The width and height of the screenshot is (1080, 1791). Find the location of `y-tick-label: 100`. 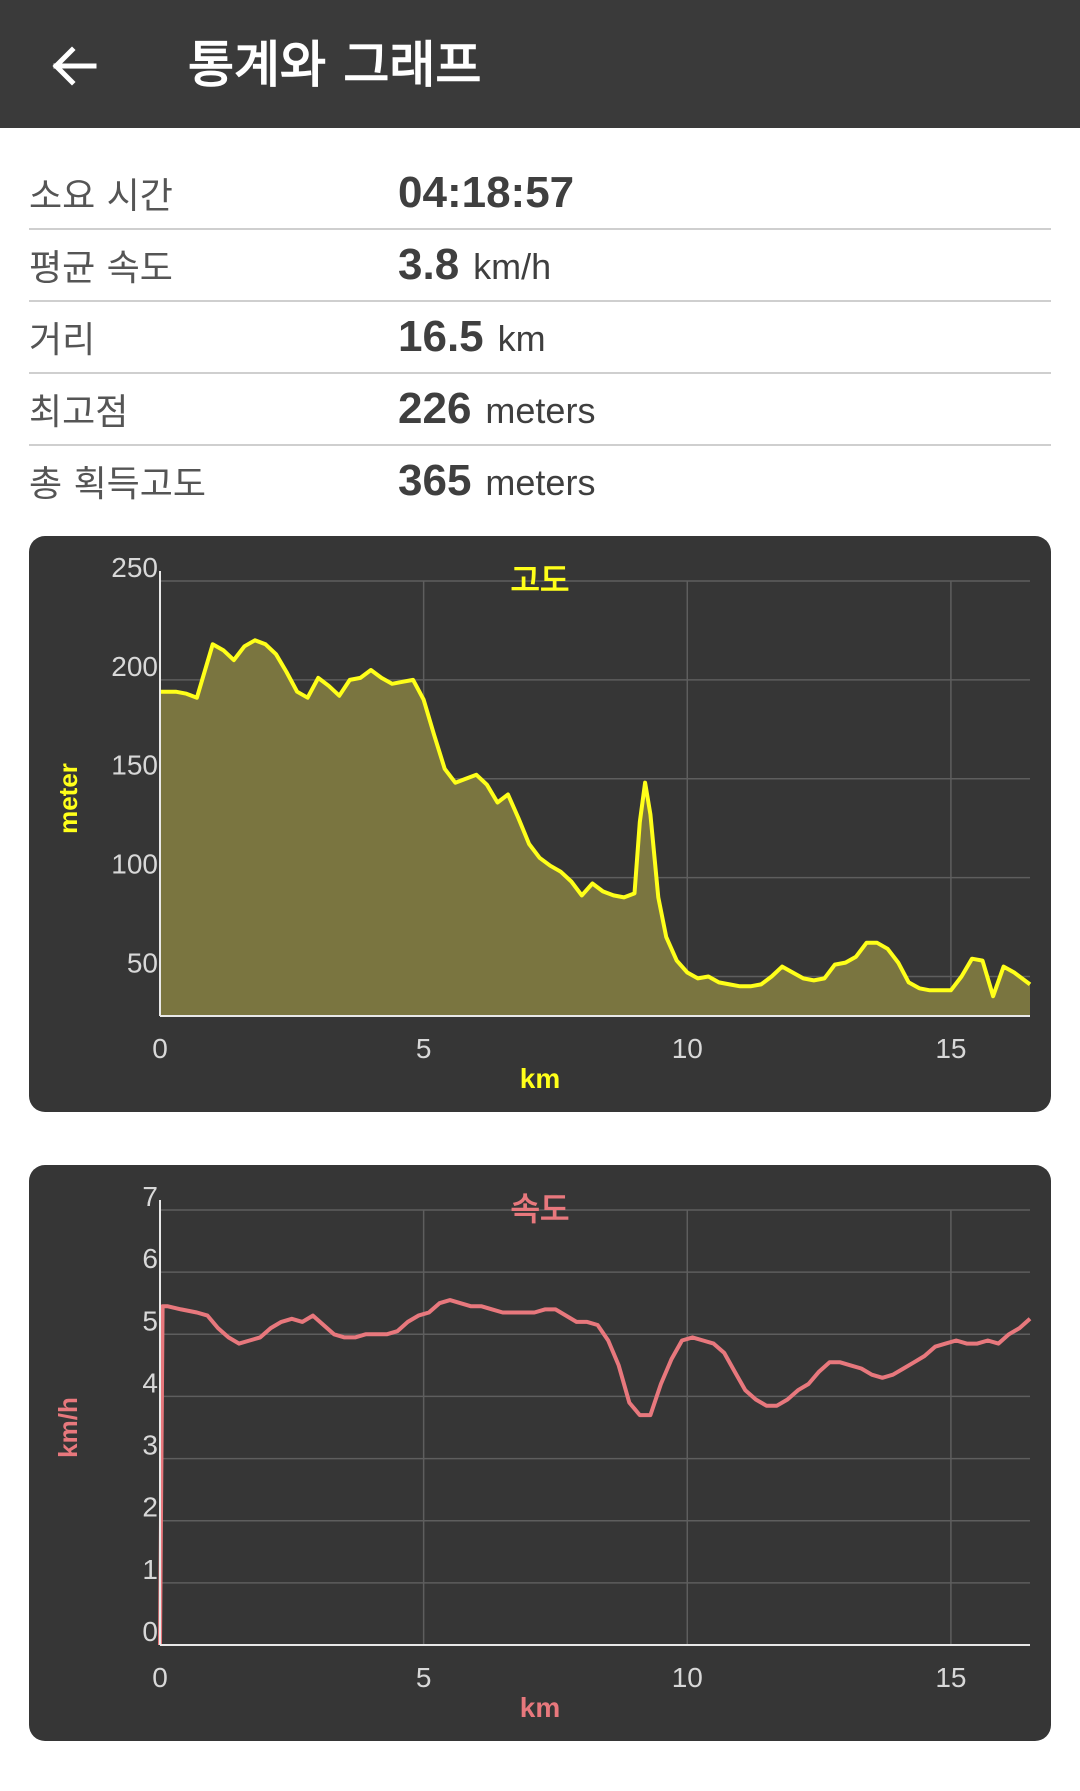

y-tick-label: 100 is located at coordinates (134, 864).